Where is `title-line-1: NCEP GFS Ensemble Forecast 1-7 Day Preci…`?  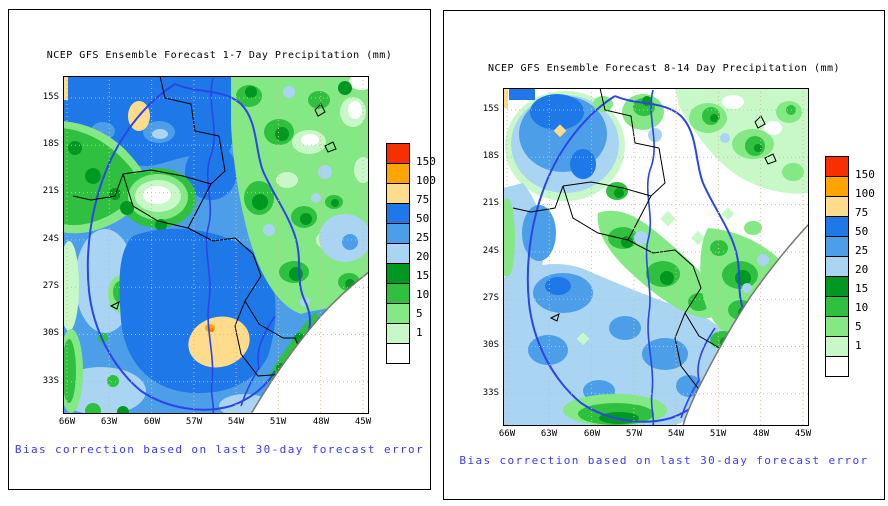 title-line-1: NCEP GFS Ensemble Forecast 1-7 Day Preci… is located at coordinates (219, 55).